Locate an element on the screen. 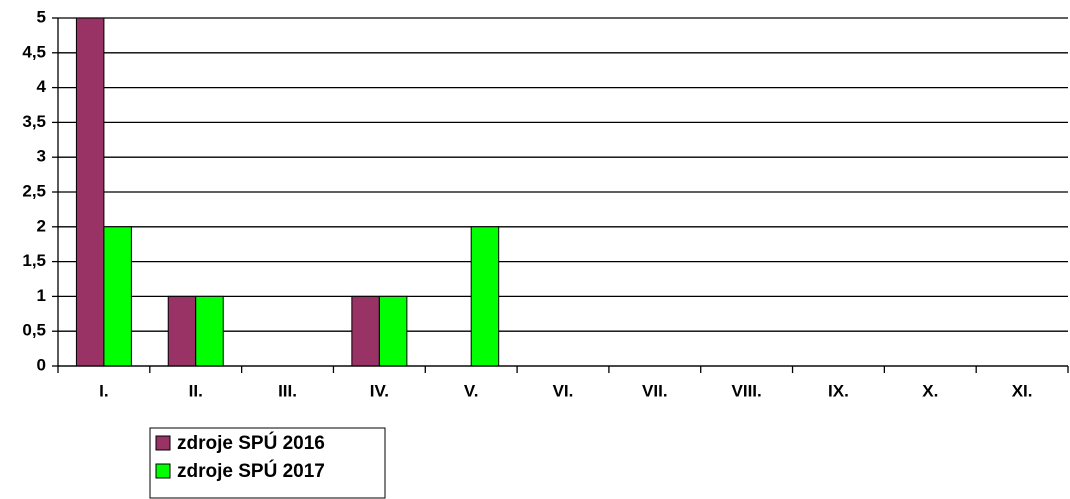  legend-box is located at coordinates (267, 463).